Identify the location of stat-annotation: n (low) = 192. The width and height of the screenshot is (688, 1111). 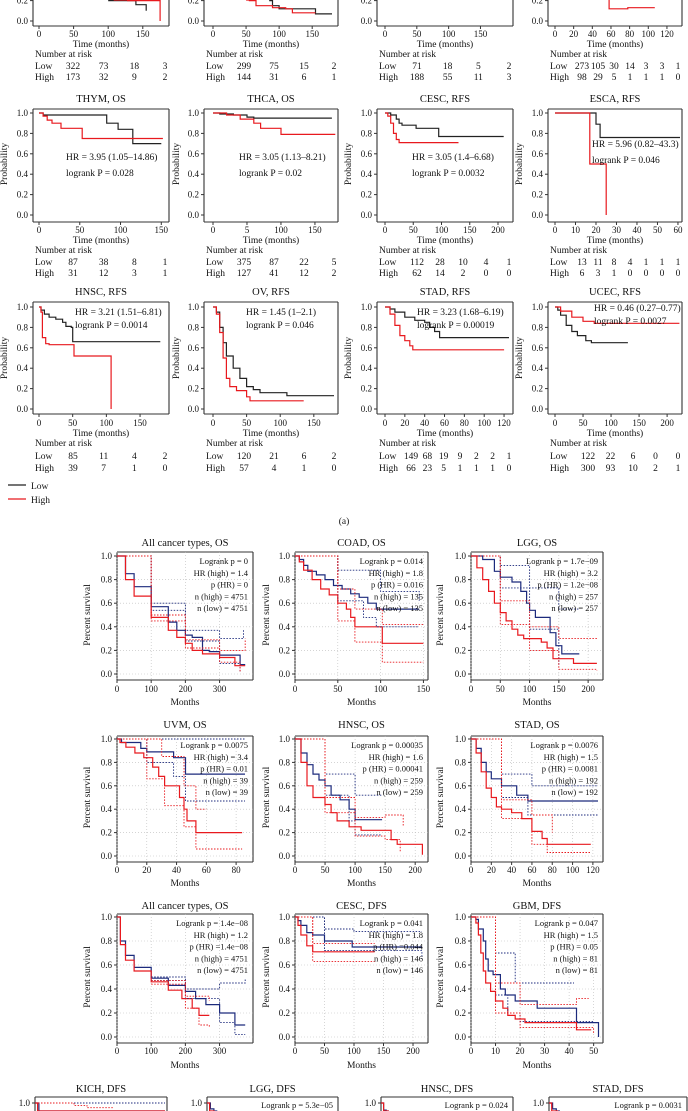
(574, 792).